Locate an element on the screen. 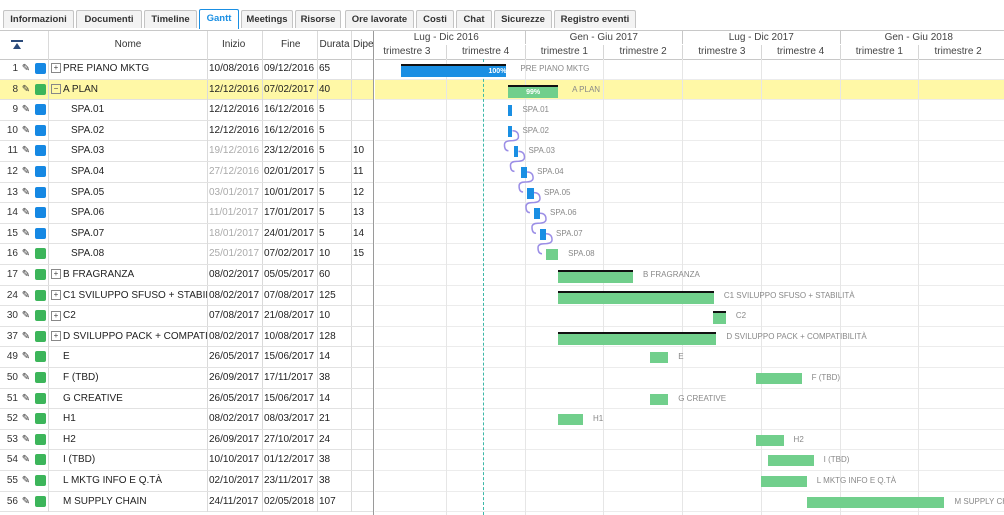 This screenshot has height=515, width=1004. table-row: 11 ✎ SPA.03 19/12/2016 23/12/2016 5 10 is located at coordinates (186, 151).